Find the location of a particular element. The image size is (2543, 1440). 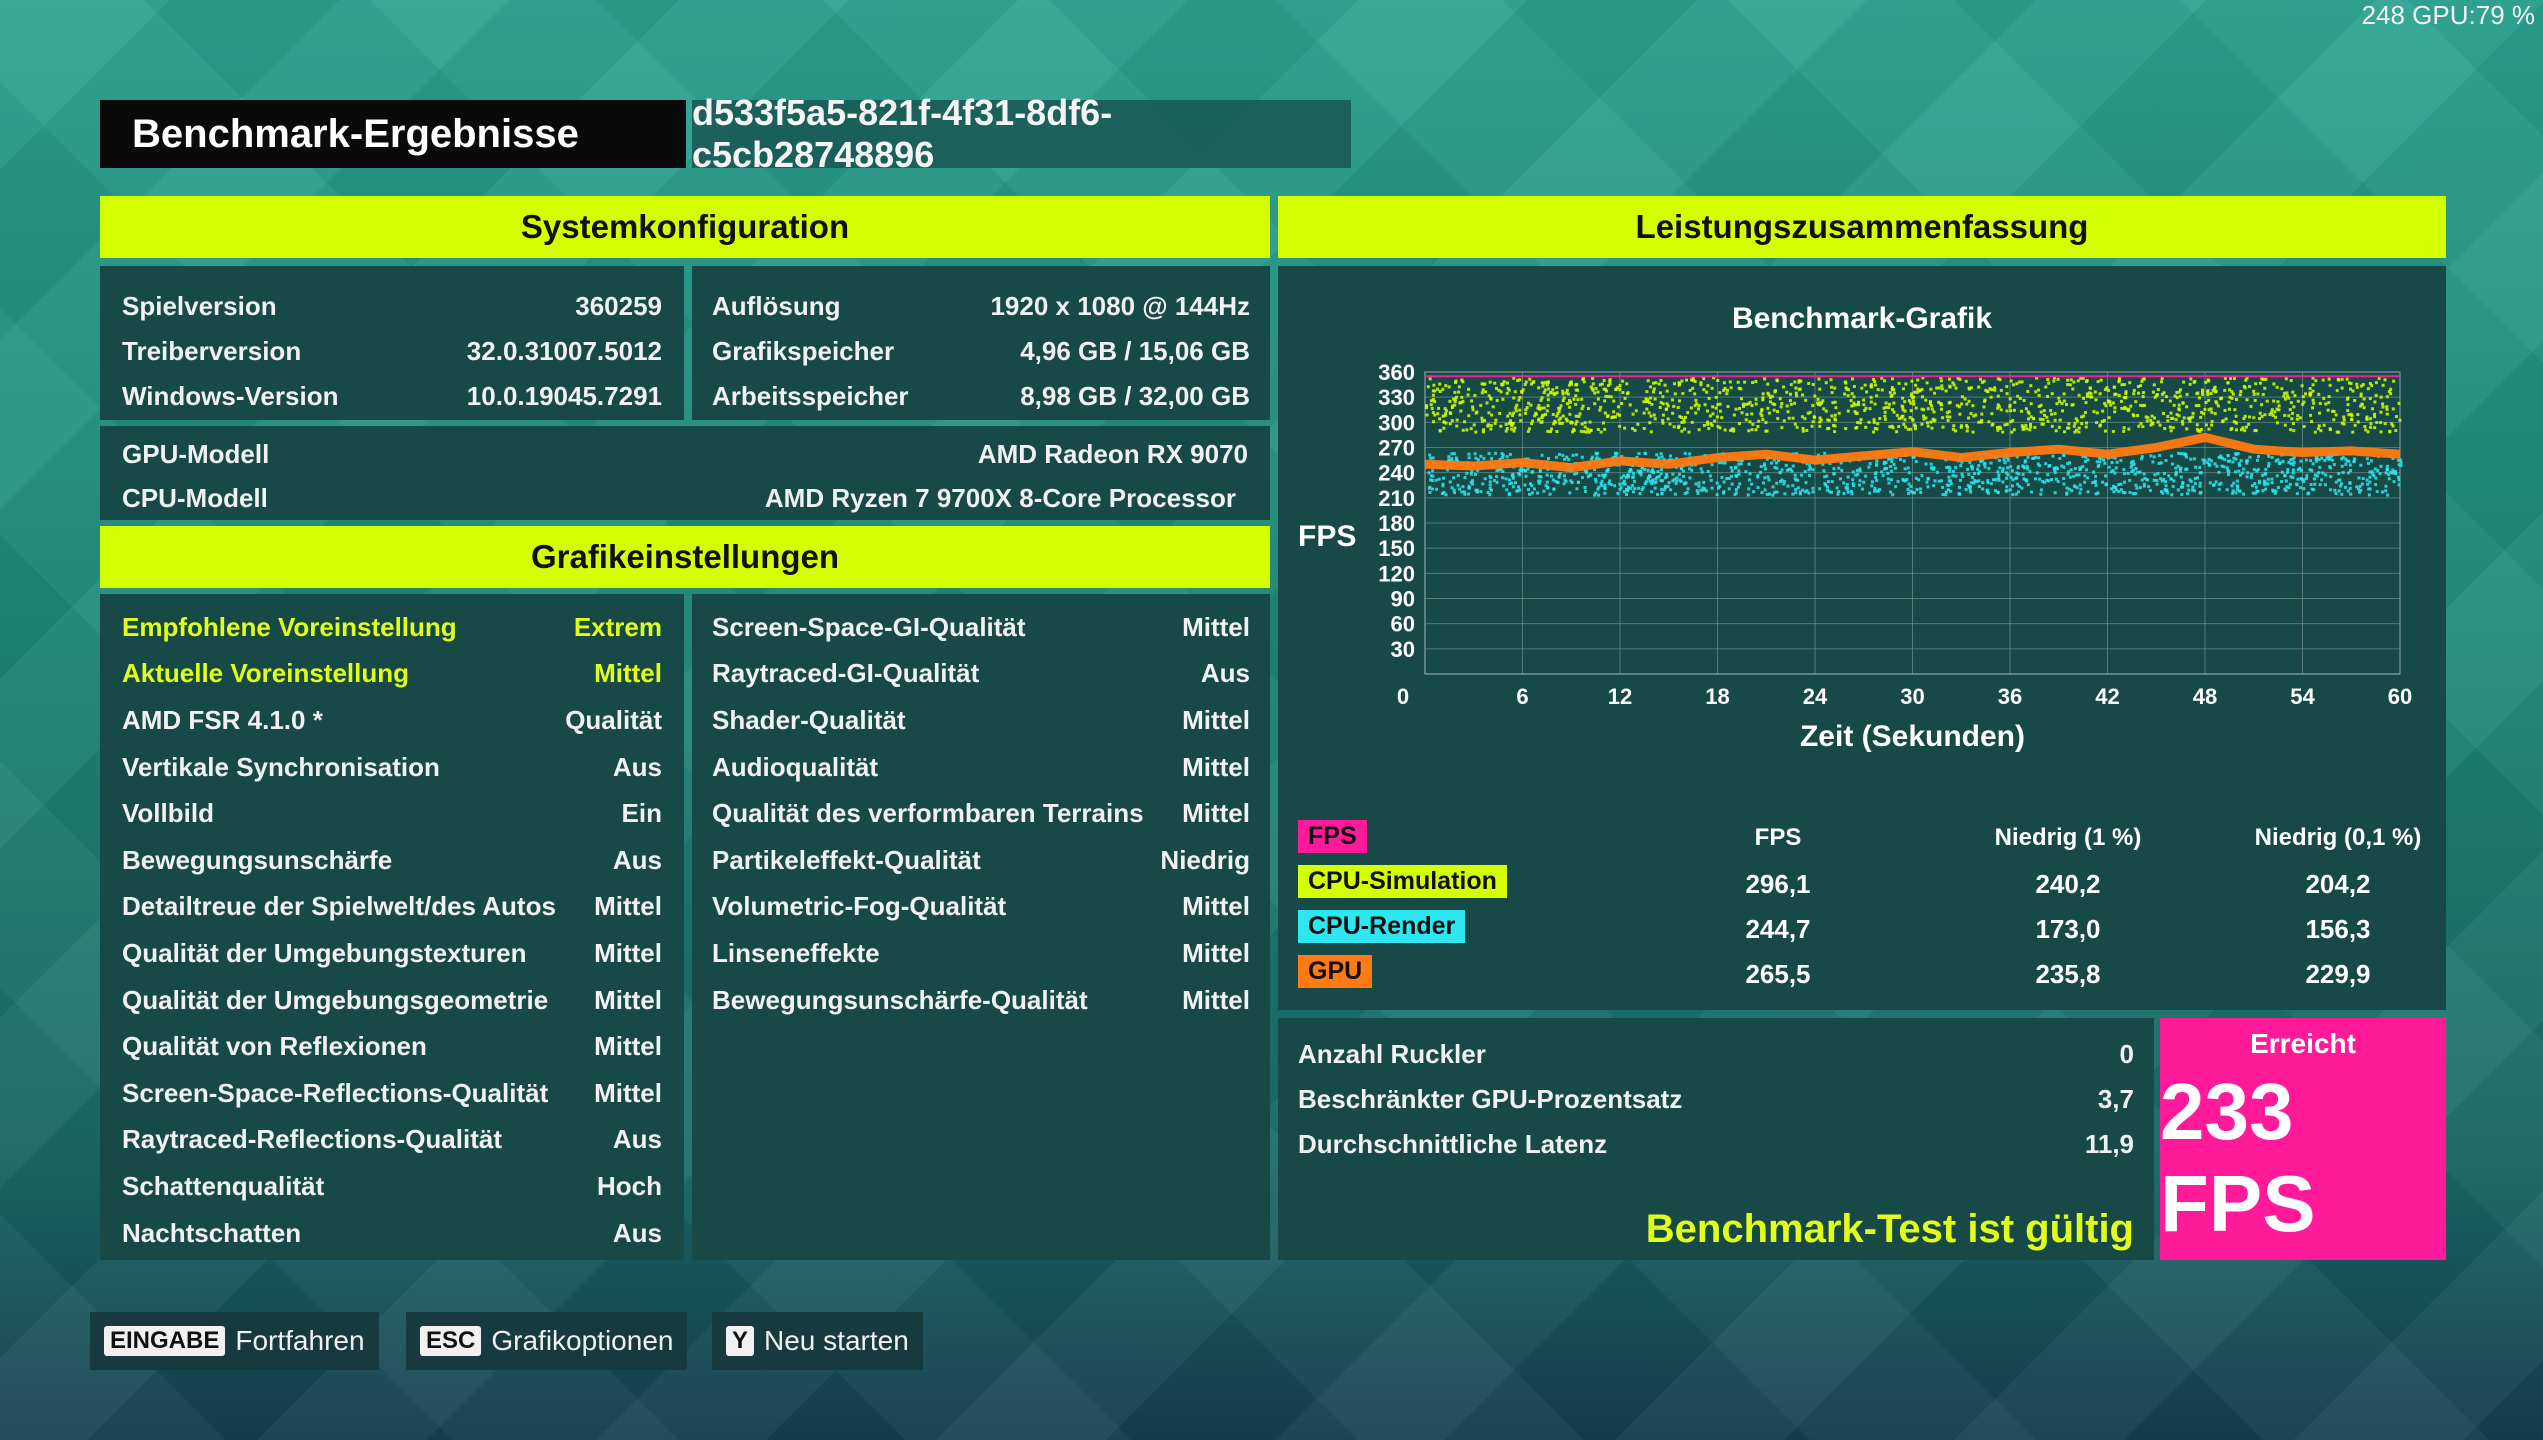

label: CPU-Modell is located at coordinates (195, 497).